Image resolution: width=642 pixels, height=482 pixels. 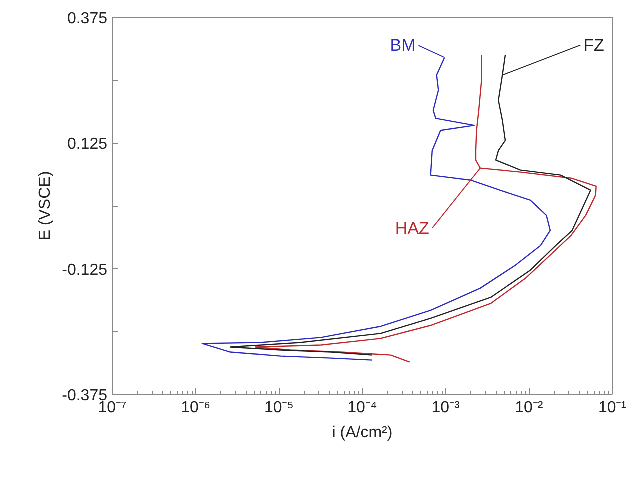 What do you see at coordinates (446, 408) in the screenshot?
I see `x-tick-label: 10⁻³` at bounding box center [446, 408].